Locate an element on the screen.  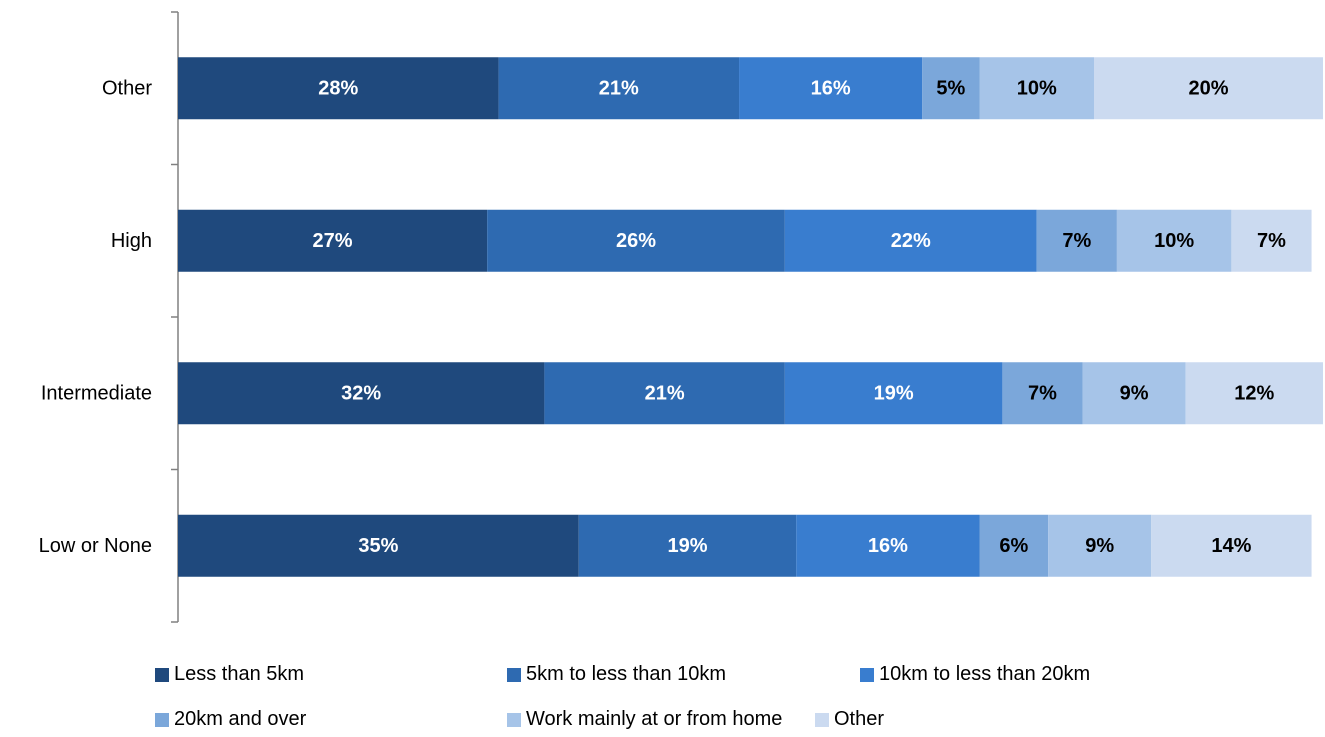
data-label: 35% is located at coordinates (378, 546).